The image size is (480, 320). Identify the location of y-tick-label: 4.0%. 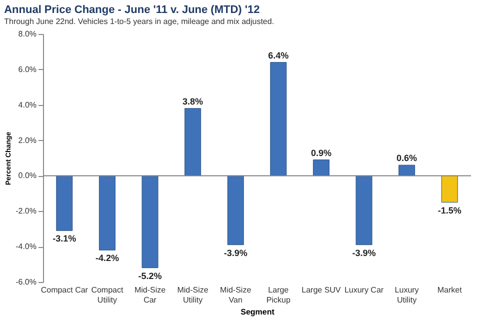
(27, 105).